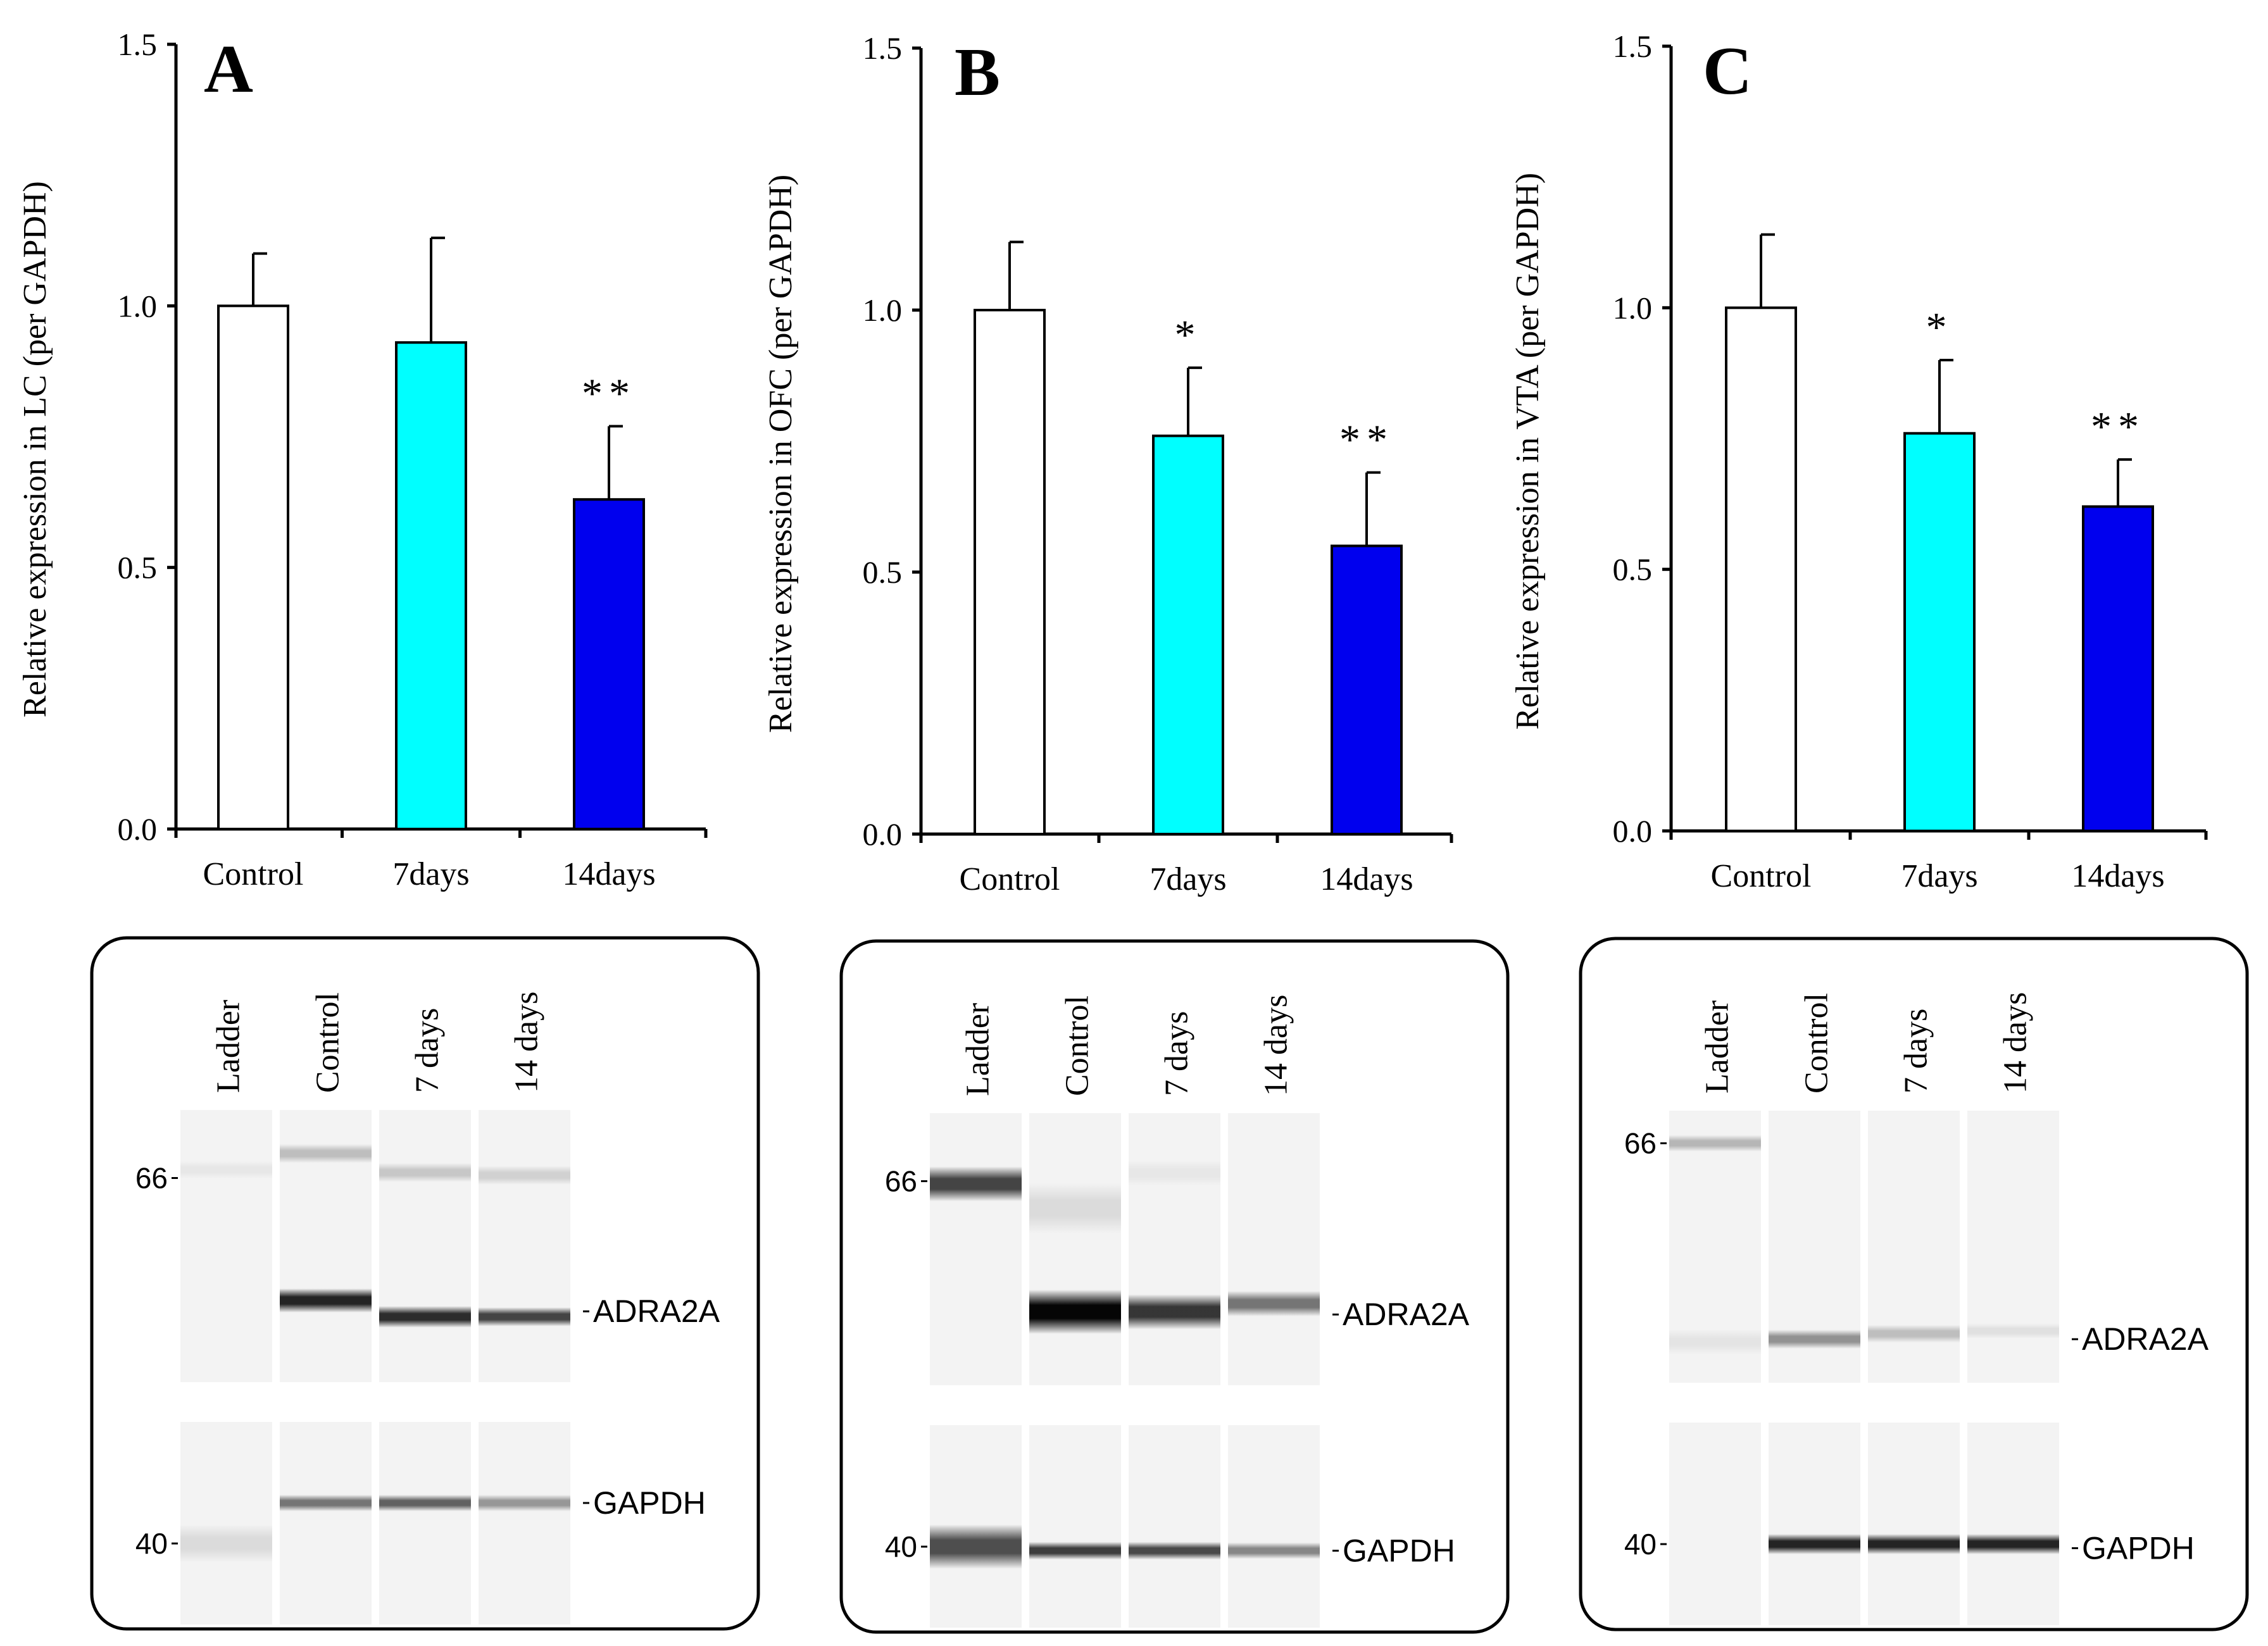  Describe the element at coordinates (2138, 1548) in the screenshot. I see `blot-band-label: GAPDH` at that location.